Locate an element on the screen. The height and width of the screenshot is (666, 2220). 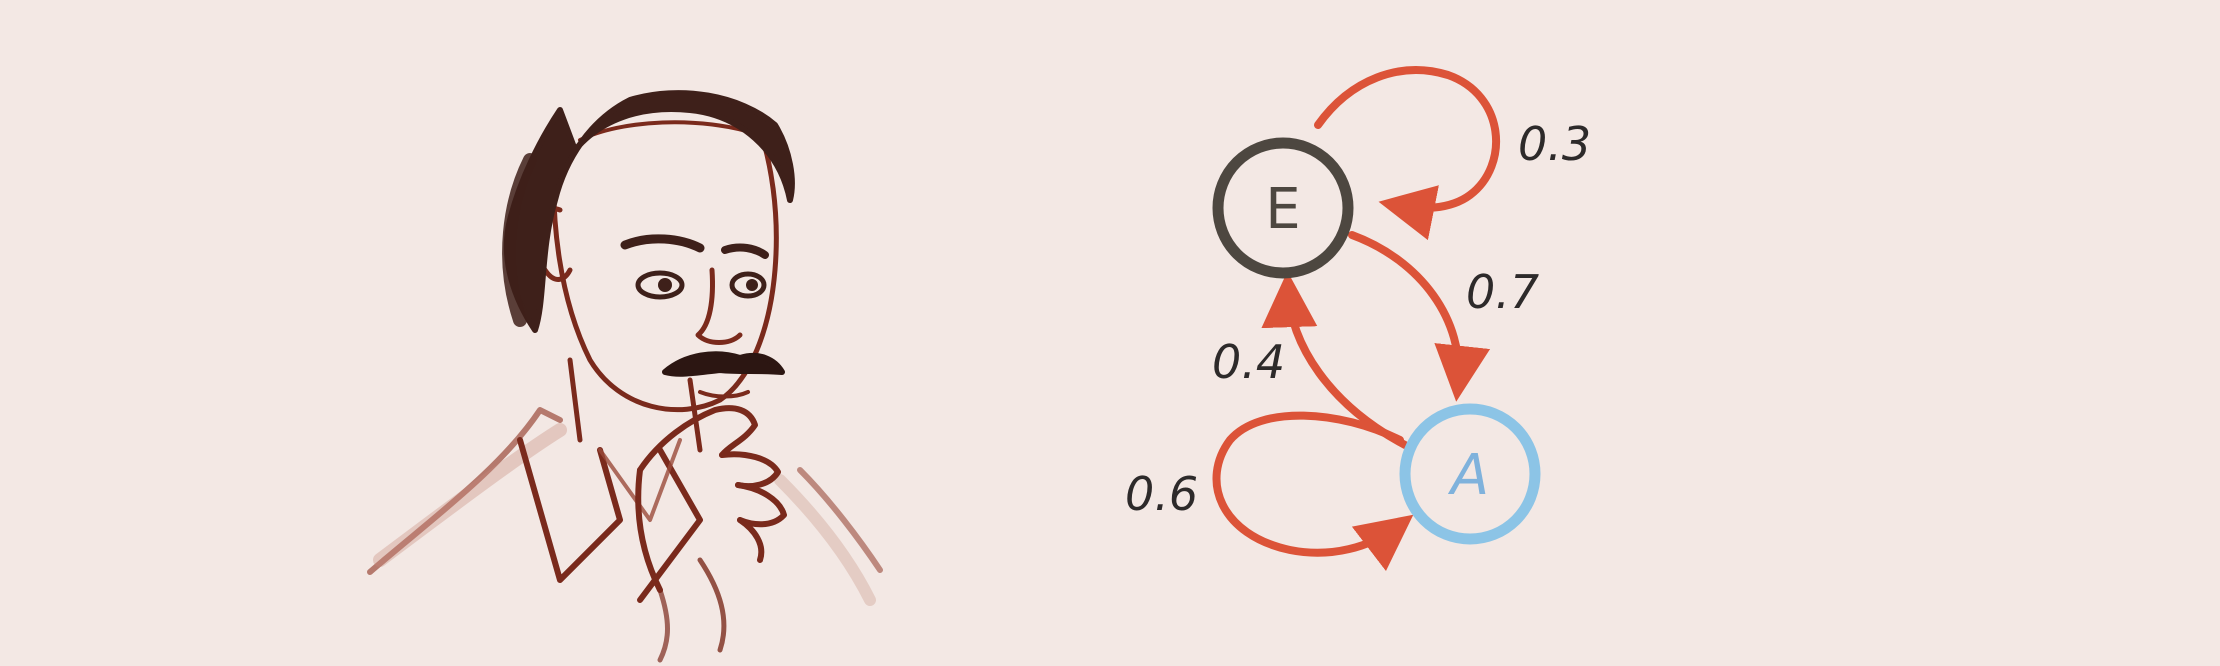
edge-a-to-a is located at coordinates (1313, 491).